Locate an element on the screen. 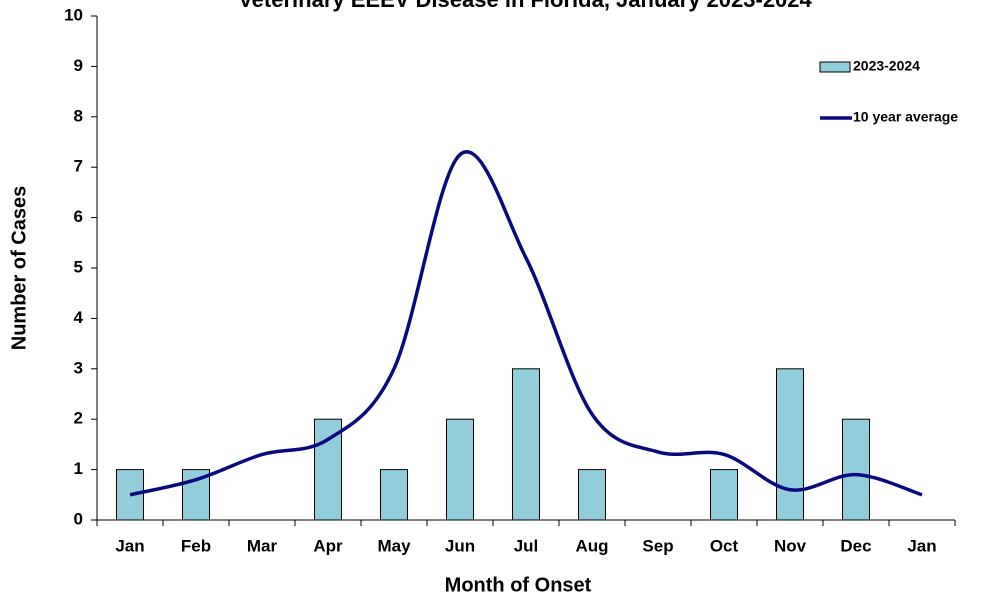  y-tick-label: 2 is located at coordinates (78, 418).